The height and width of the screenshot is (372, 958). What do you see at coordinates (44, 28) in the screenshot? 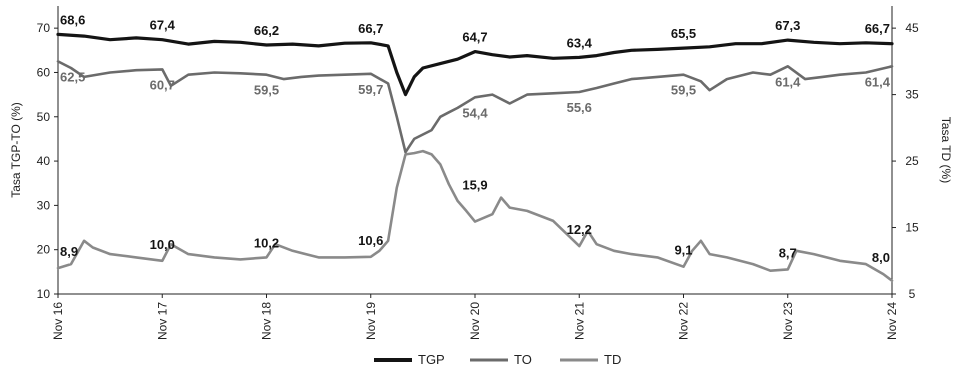
I see `y-tick-label: 70` at bounding box center [44, 28].